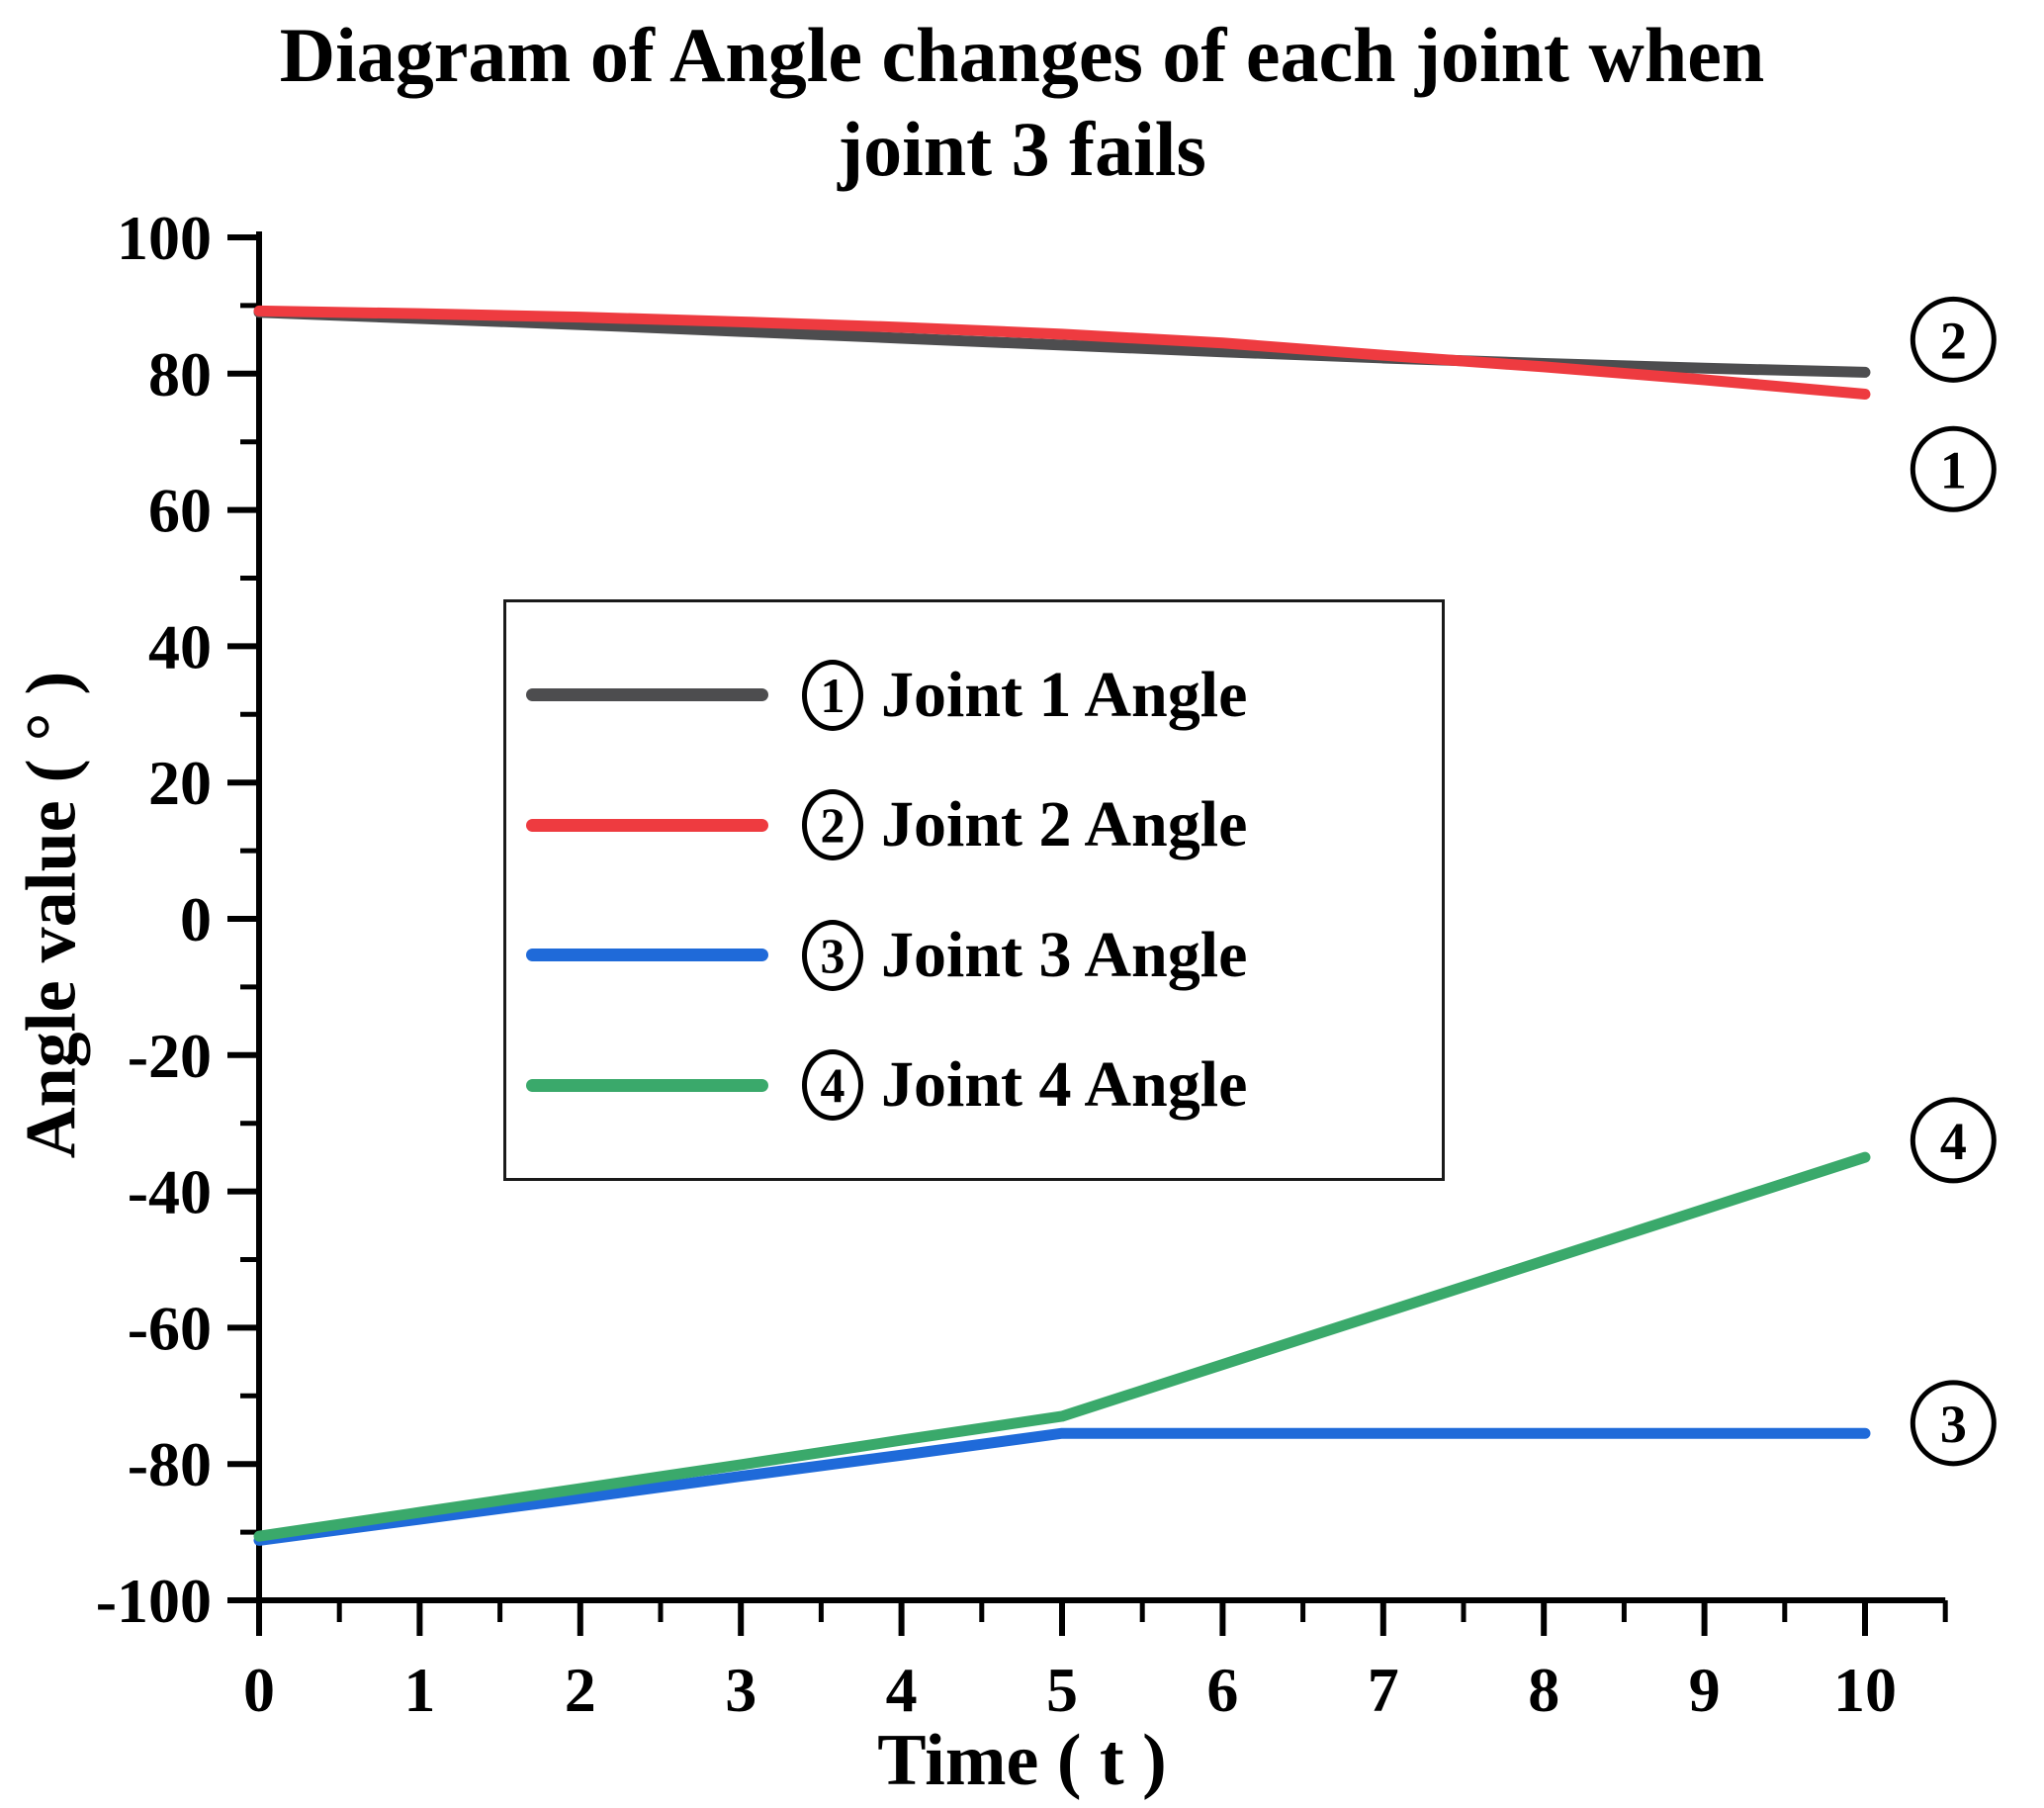 This screenshot has width=2044, height=1808. Describe the element at coordinates (1865, 1690) in the screenshot. I see `x-tick-label: 10` at that location.